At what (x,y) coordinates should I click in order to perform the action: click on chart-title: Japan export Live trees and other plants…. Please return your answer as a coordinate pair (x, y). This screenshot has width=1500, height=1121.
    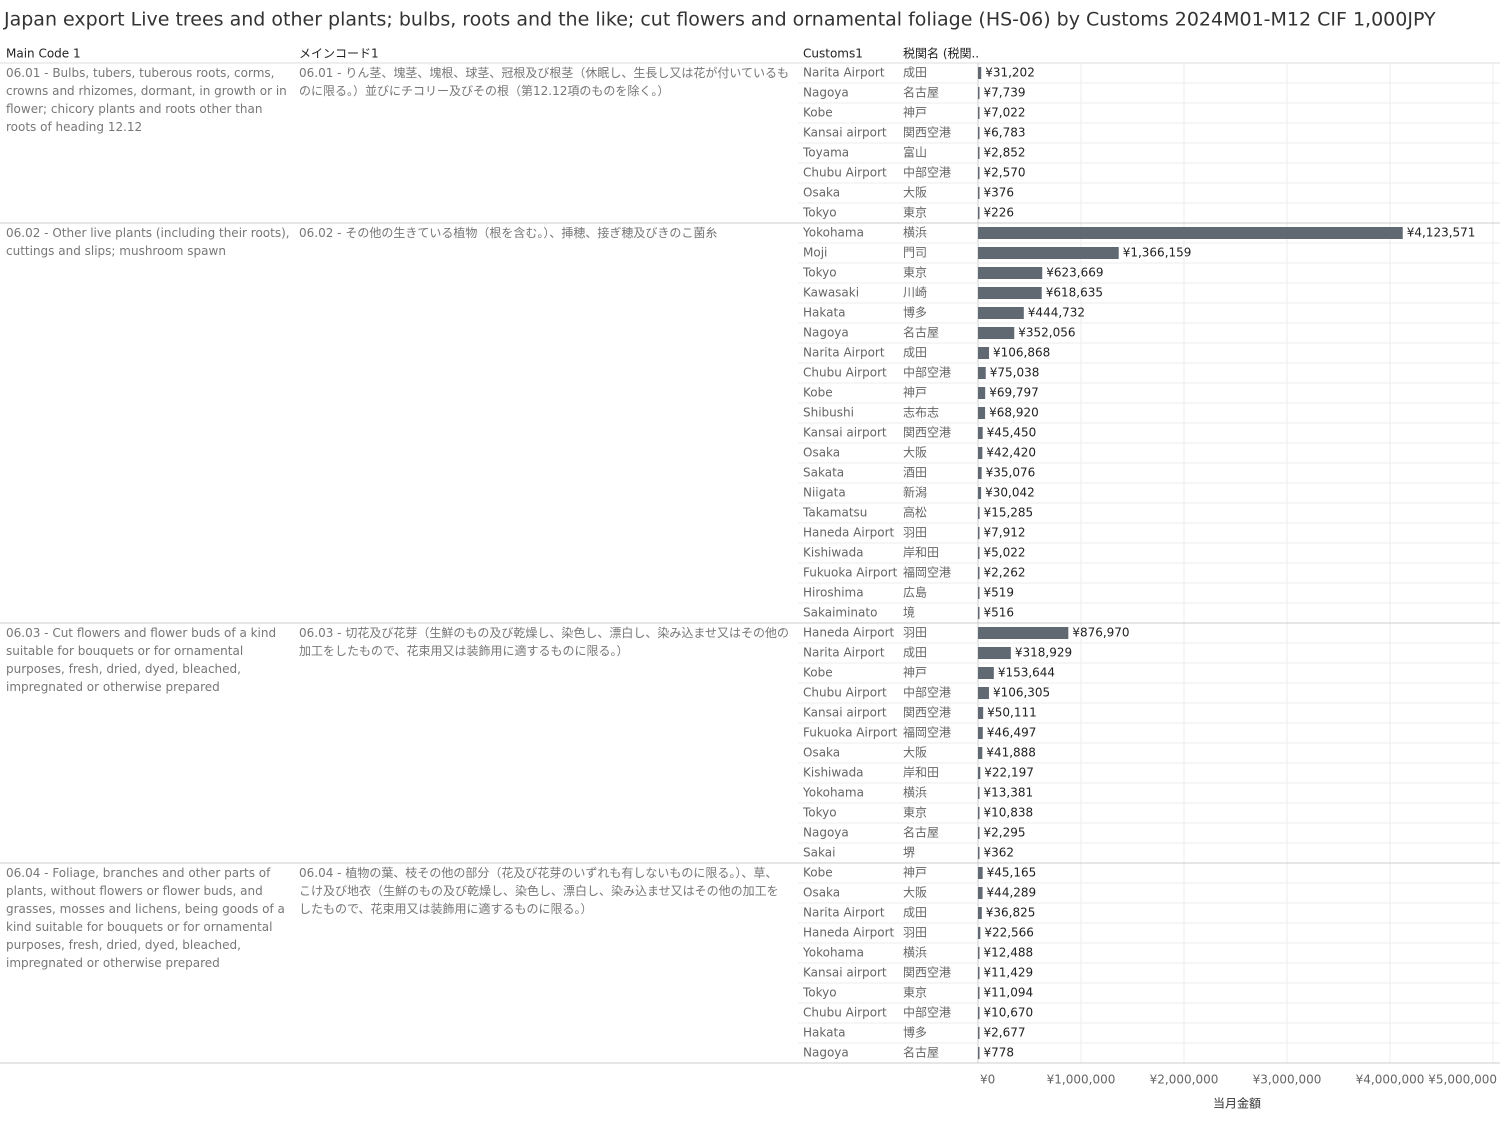
    Looking at the image, I should click on (719, 20).